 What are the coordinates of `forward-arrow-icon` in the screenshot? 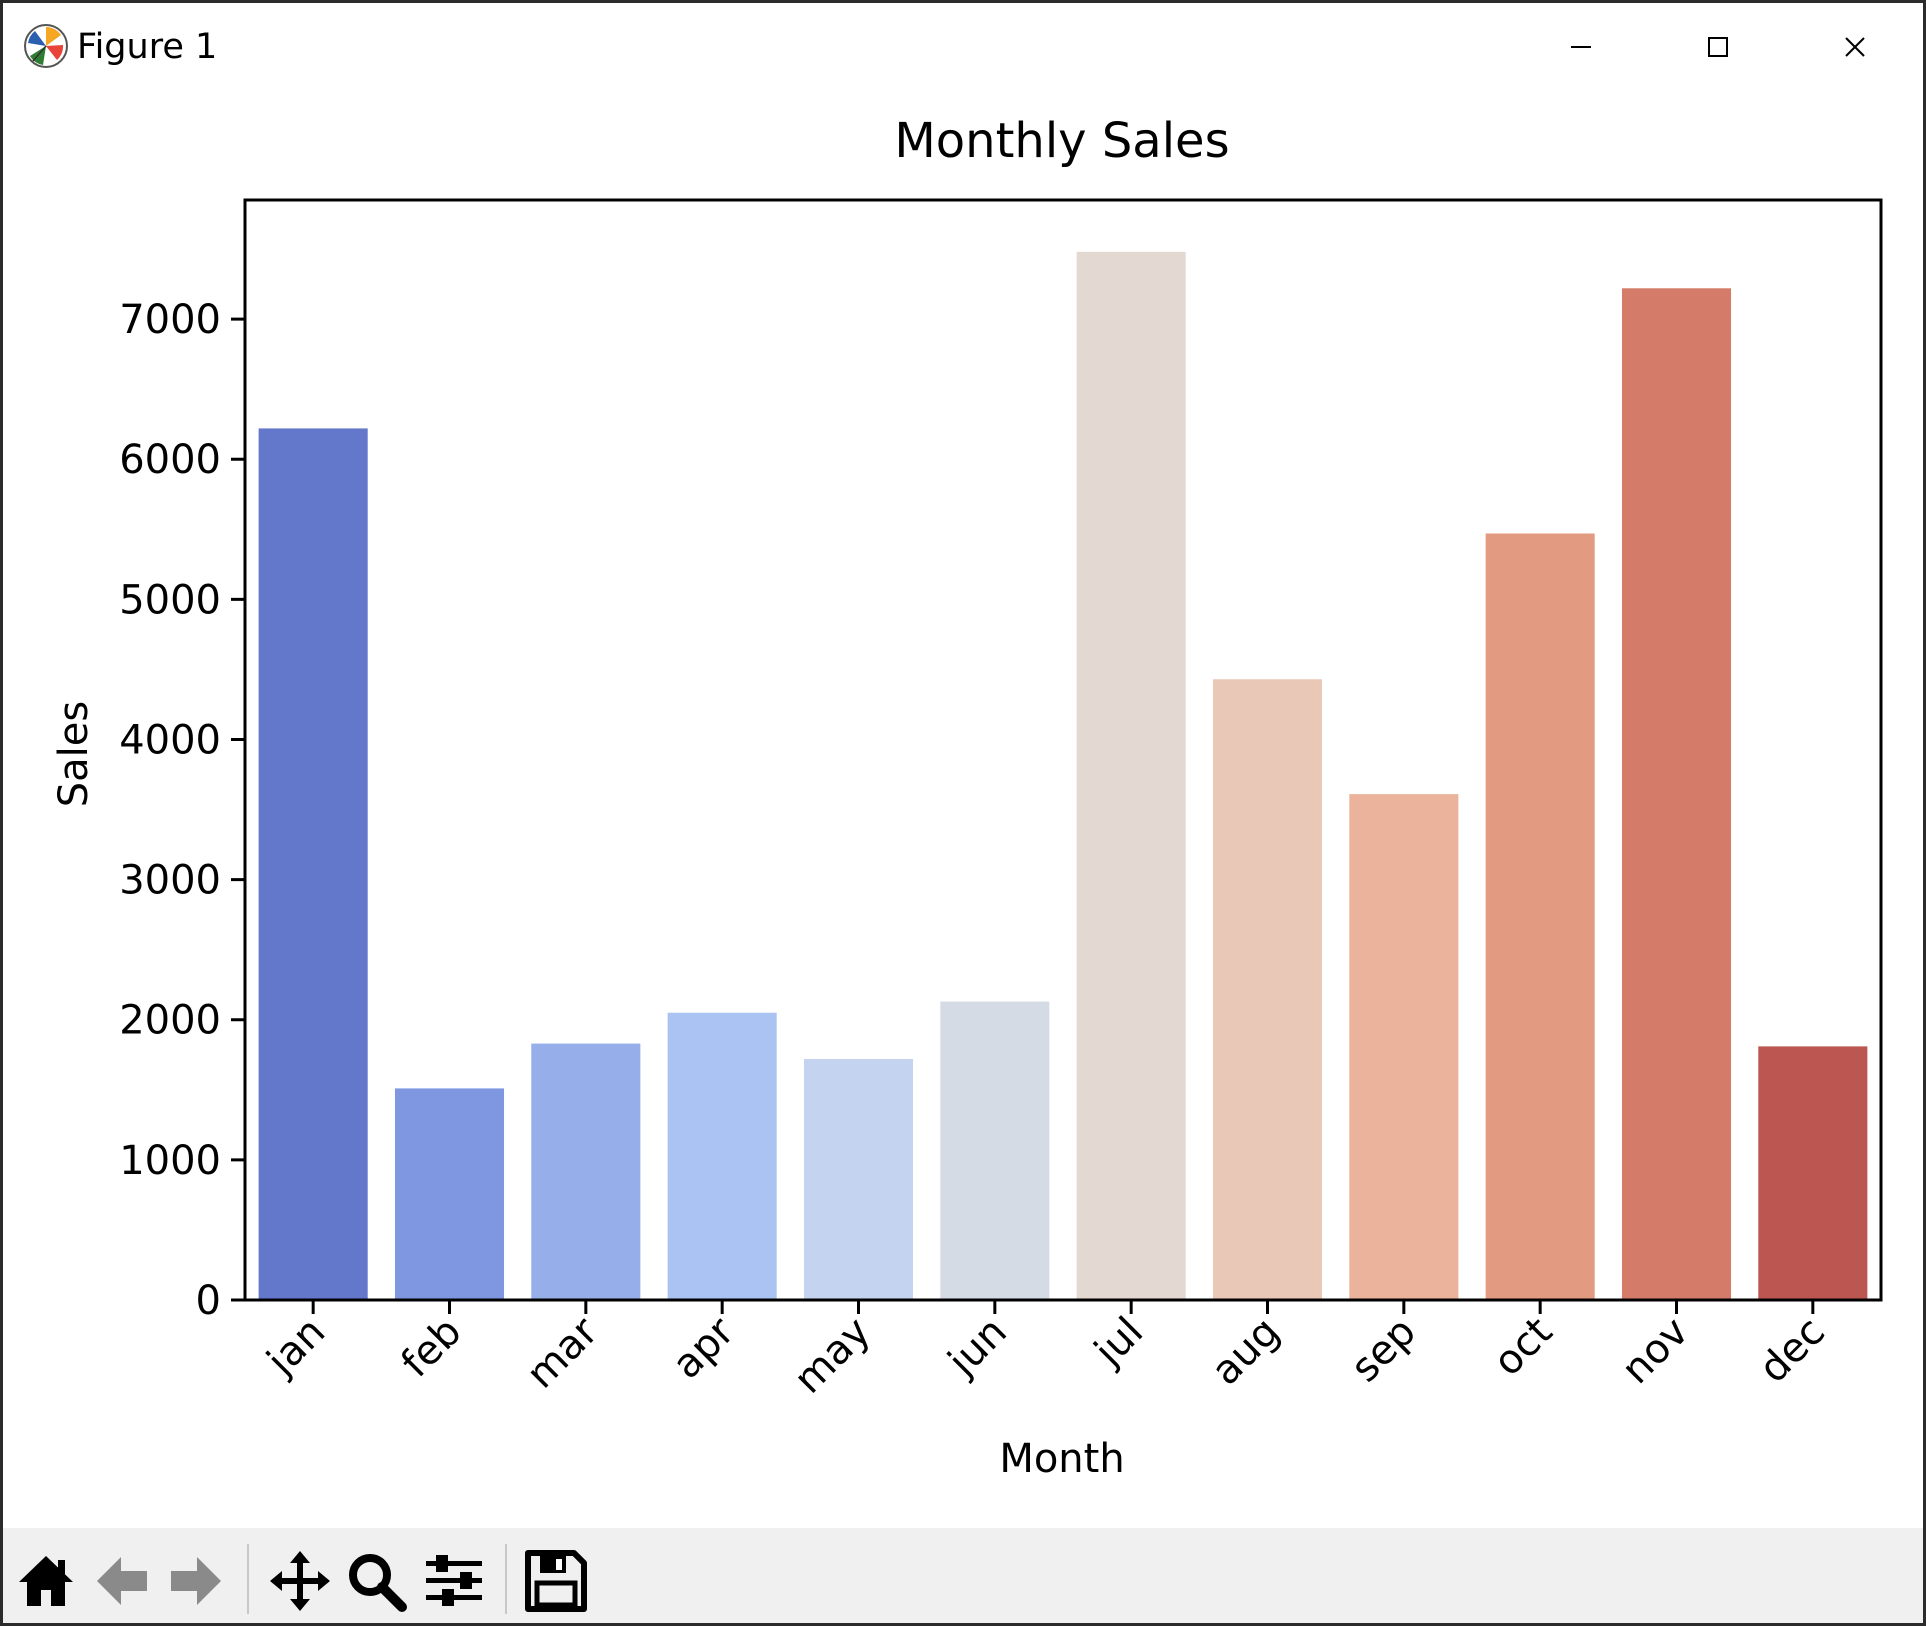 It's located at (196, 1581).